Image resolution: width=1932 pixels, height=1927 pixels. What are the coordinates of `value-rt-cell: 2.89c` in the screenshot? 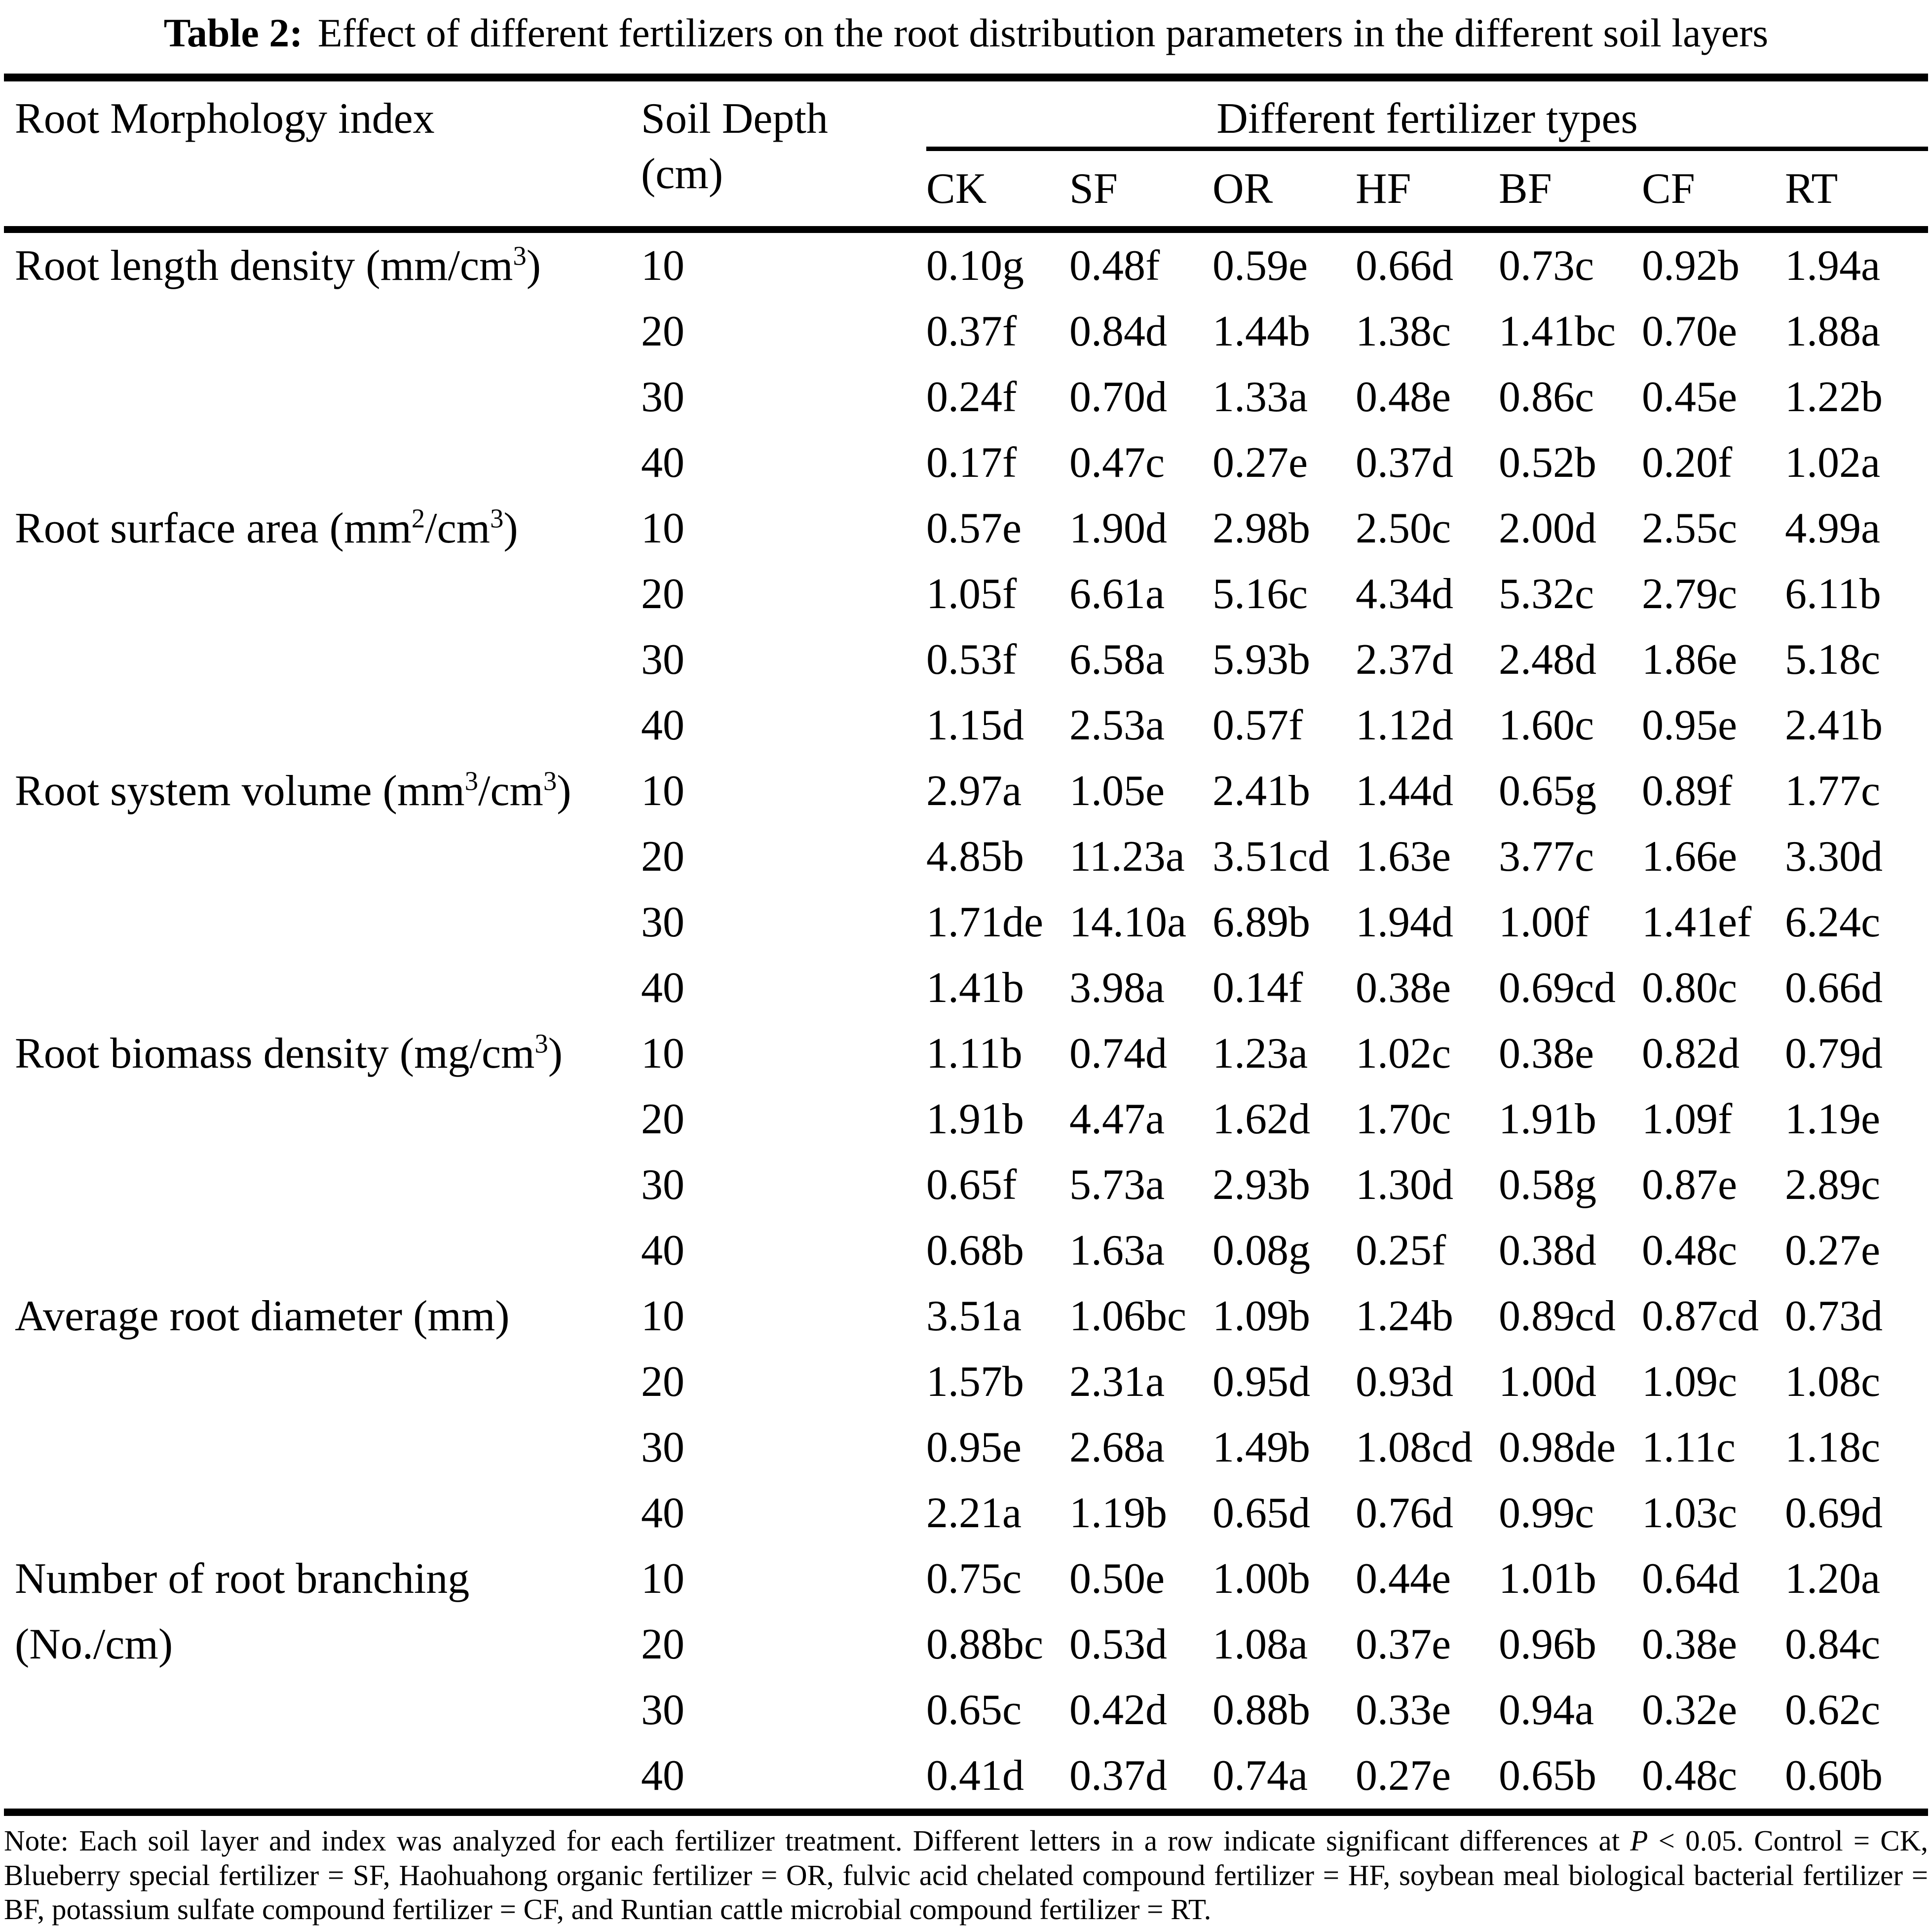 It's located at (1833, 1185).